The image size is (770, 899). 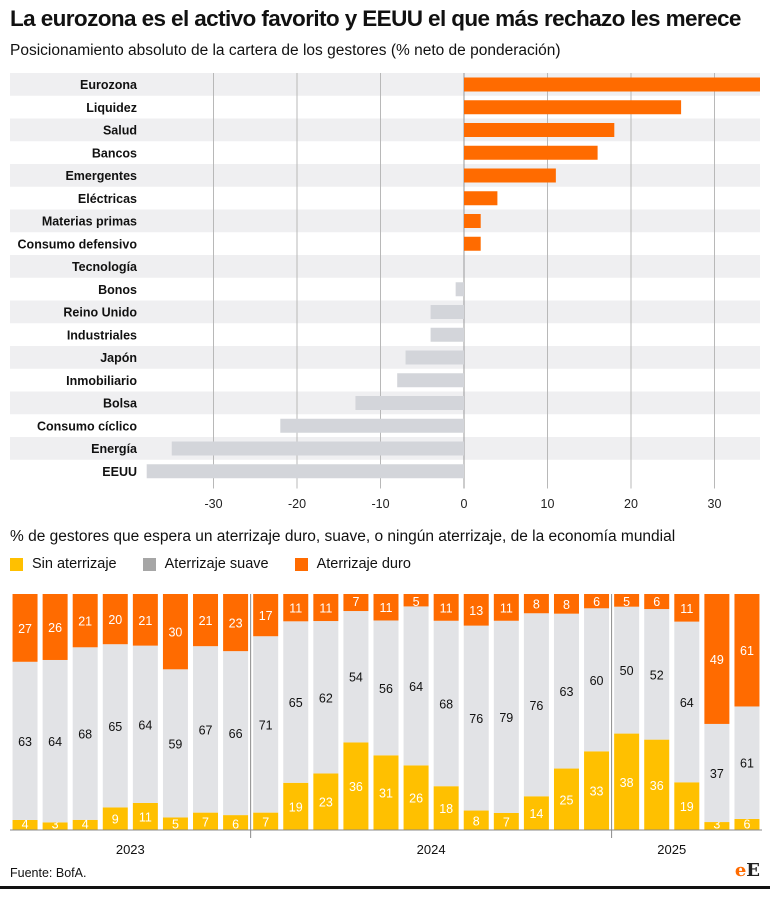 I want to click on segment-label: 20, so click(x=115, y=620).